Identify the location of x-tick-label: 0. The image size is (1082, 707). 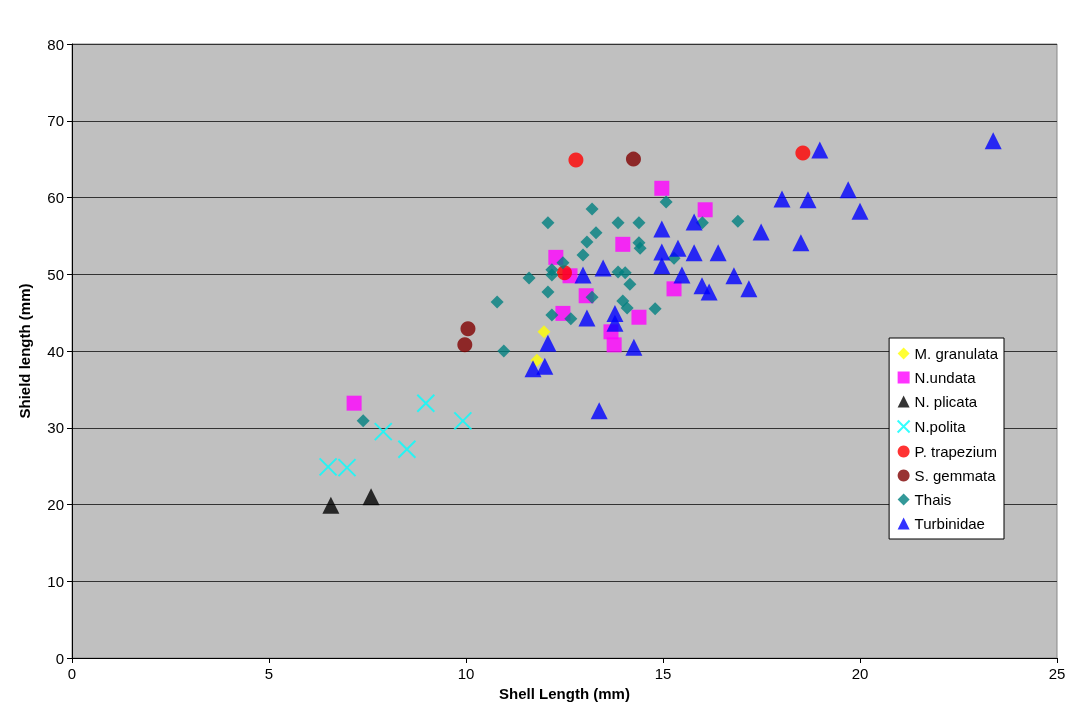
(72, 673).